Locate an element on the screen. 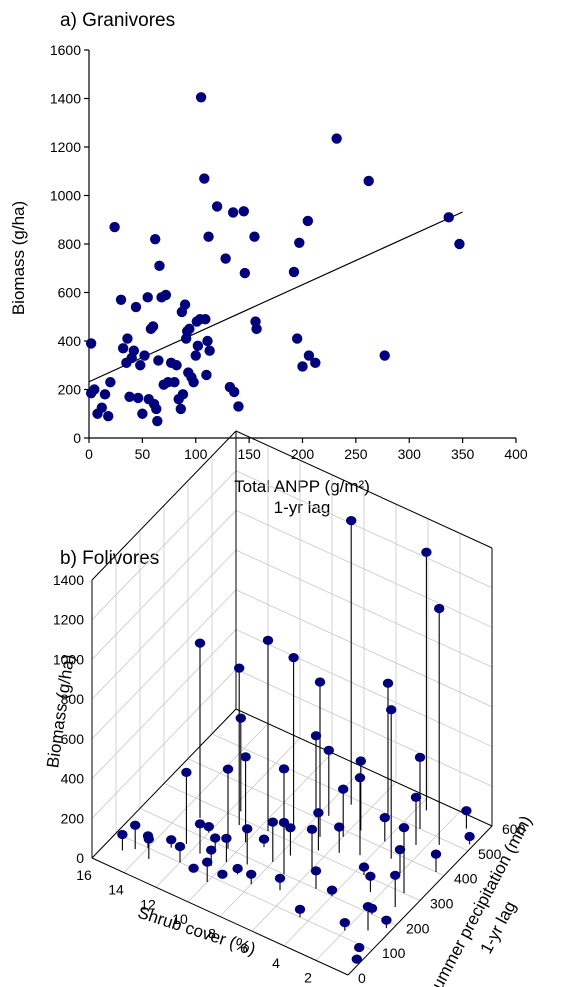 Image resolution: width=567 pixels, height=987 pixels. panel-a-y-tick-label: 600 is located at coordinates (70, 293).